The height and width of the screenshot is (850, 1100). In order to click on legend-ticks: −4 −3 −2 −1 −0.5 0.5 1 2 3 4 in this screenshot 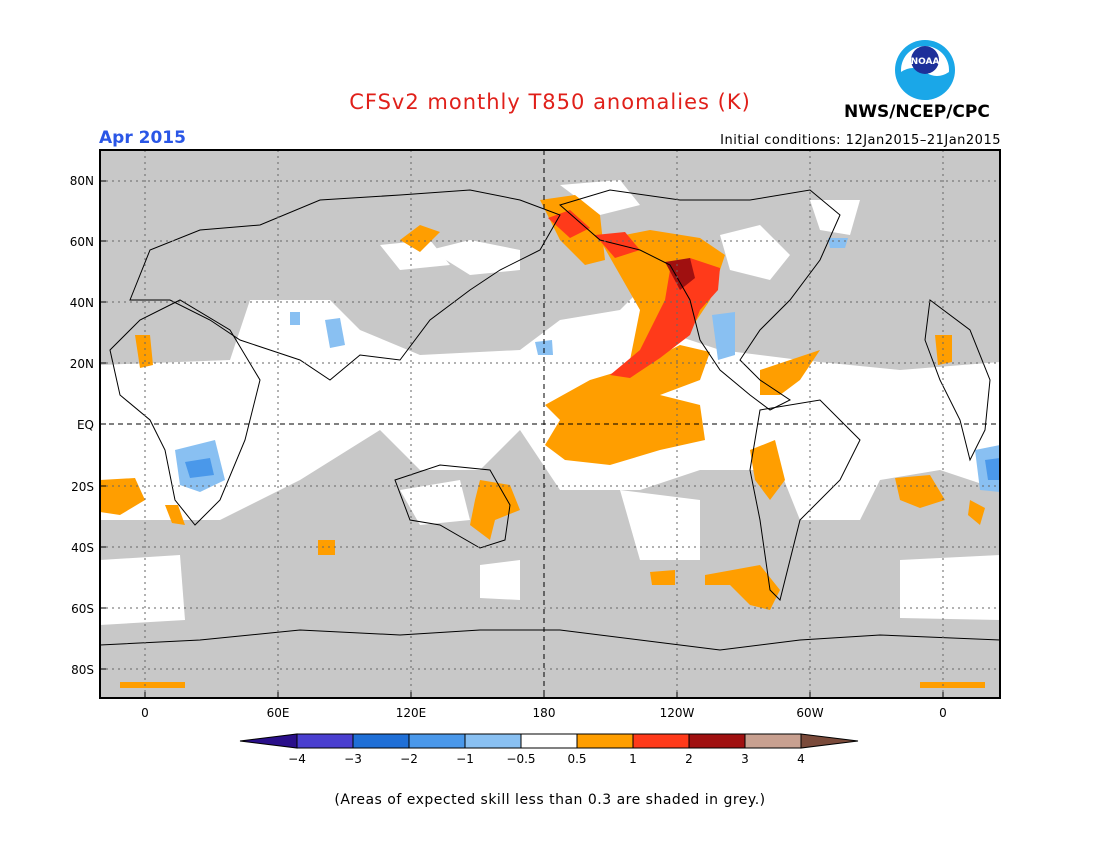, I will do `click(546, 759)`.